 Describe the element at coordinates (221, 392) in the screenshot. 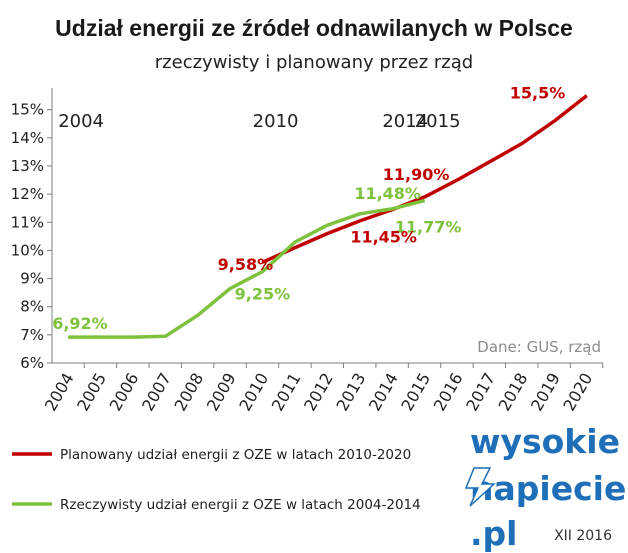

I see `x-tick-label: 2009` at that location.